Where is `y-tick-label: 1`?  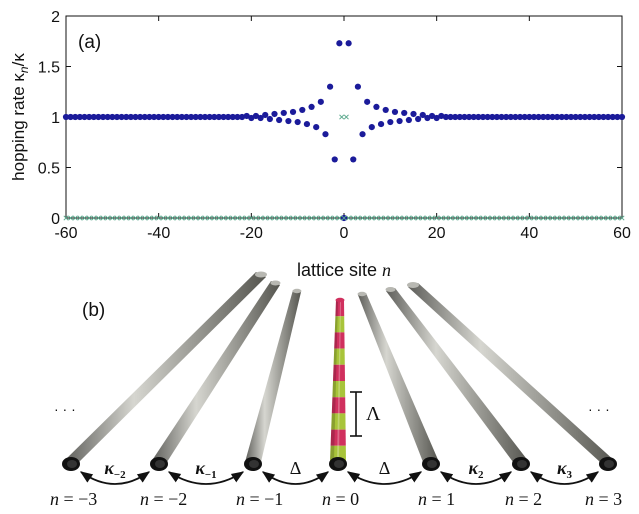 y-tick-label: 1 is located at coordinates (55, 118).